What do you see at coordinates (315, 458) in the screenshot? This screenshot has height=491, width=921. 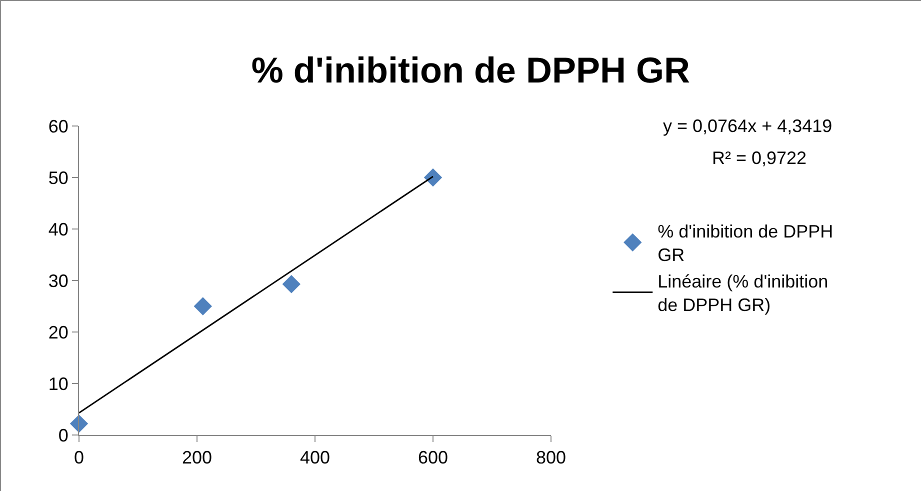 I see `x-tick-label: 400` at bounding box center [315, 458].